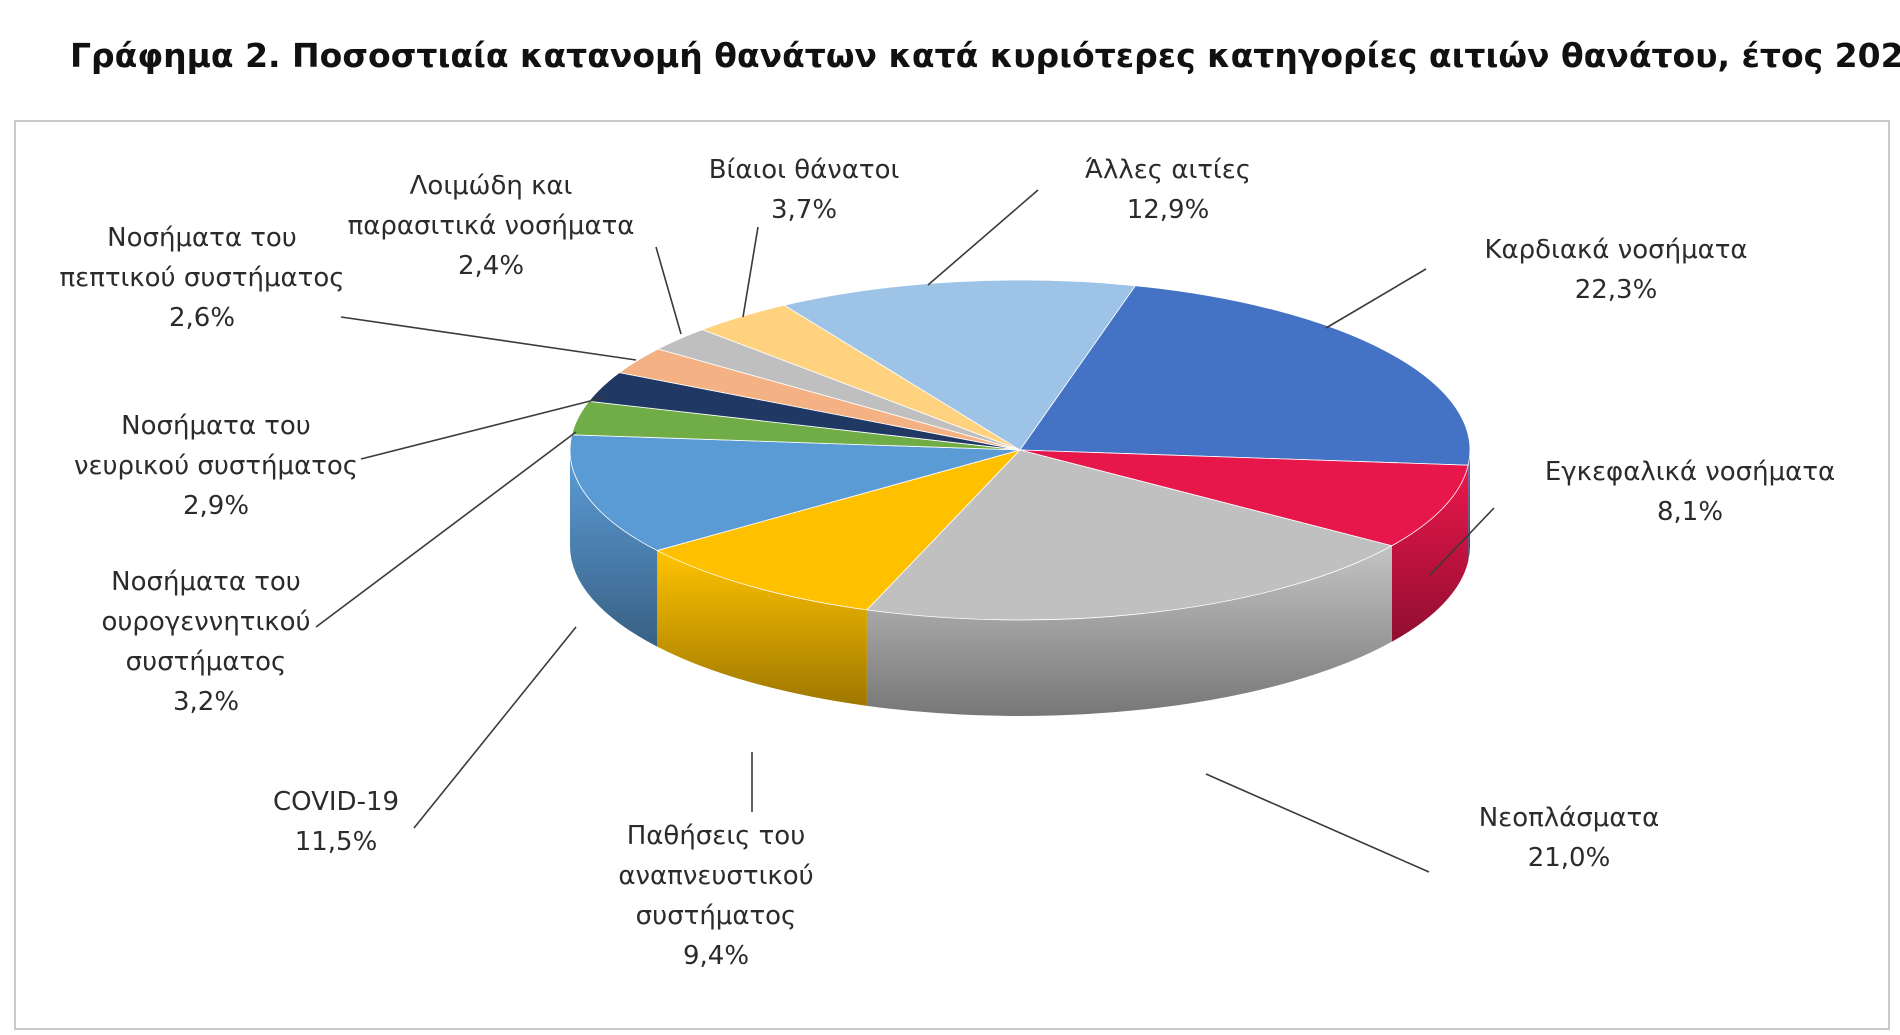  I want to click on pie-depth, so click(1020, 583).